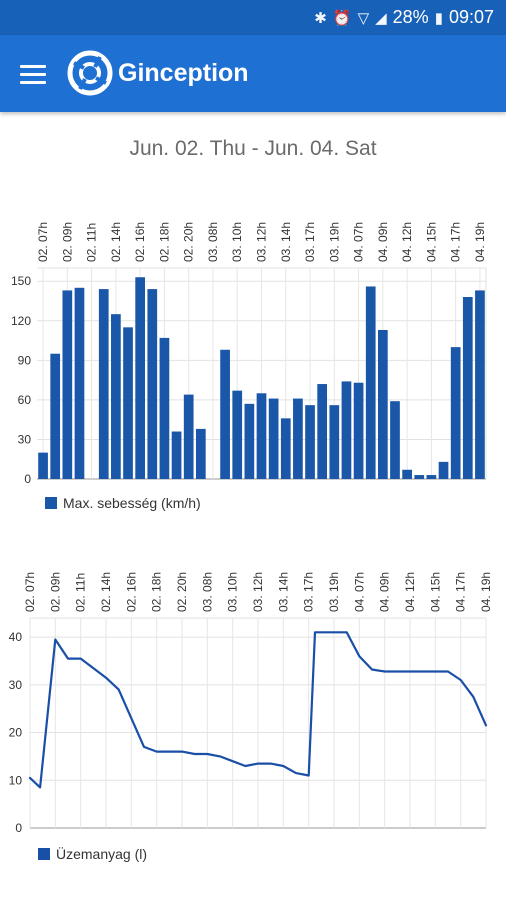 Image resolution: width=506 pixels, height=900 pixels. I want to click on alarm-icon: ⏰, so click(342, 18).